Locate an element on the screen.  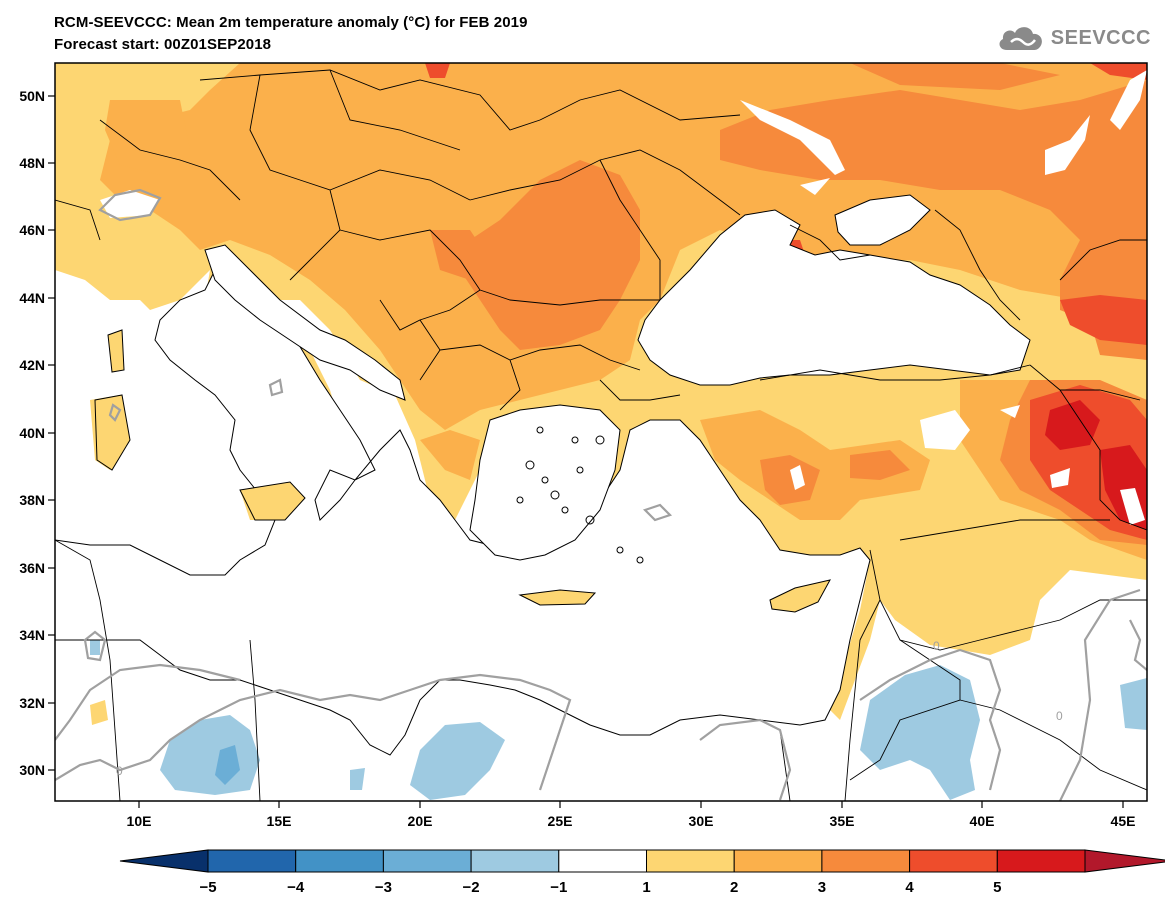
lat-label: 30N is located at coordinates (32, 770).